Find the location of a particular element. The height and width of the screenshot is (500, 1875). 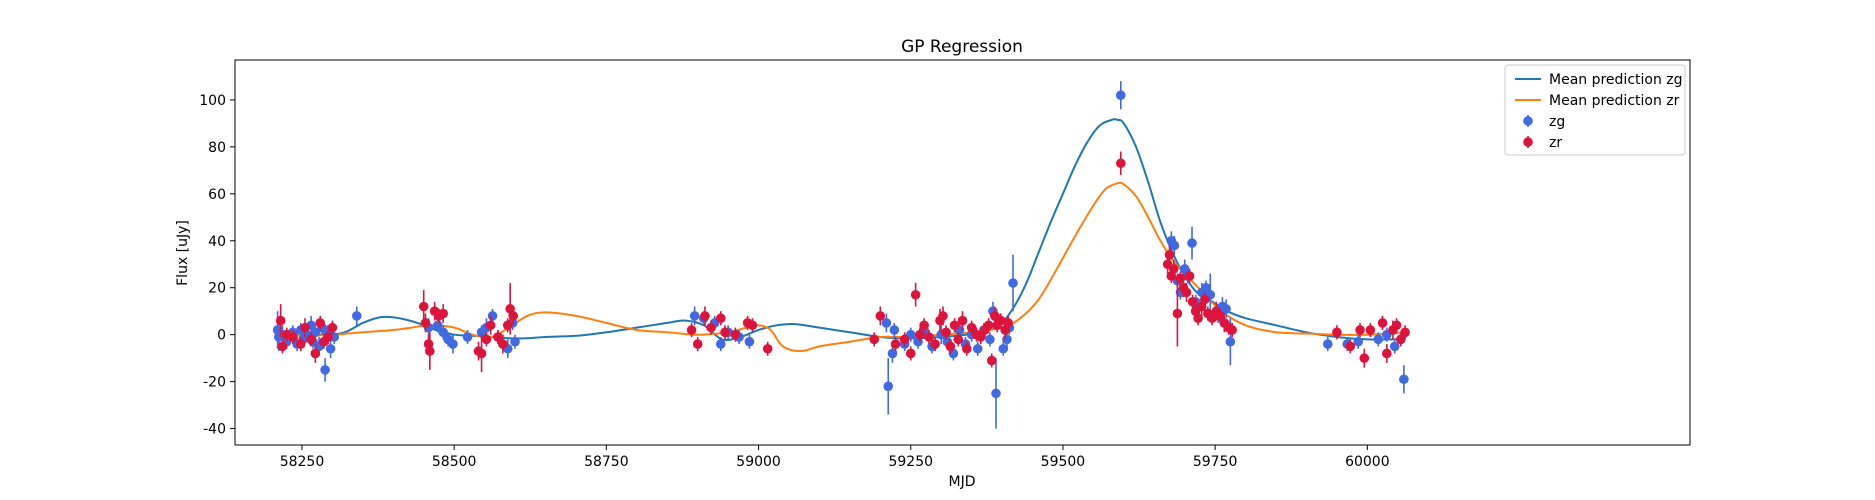

legend-label-zr-mean: Mean prediction zr is located at coordinates (1614, 101).